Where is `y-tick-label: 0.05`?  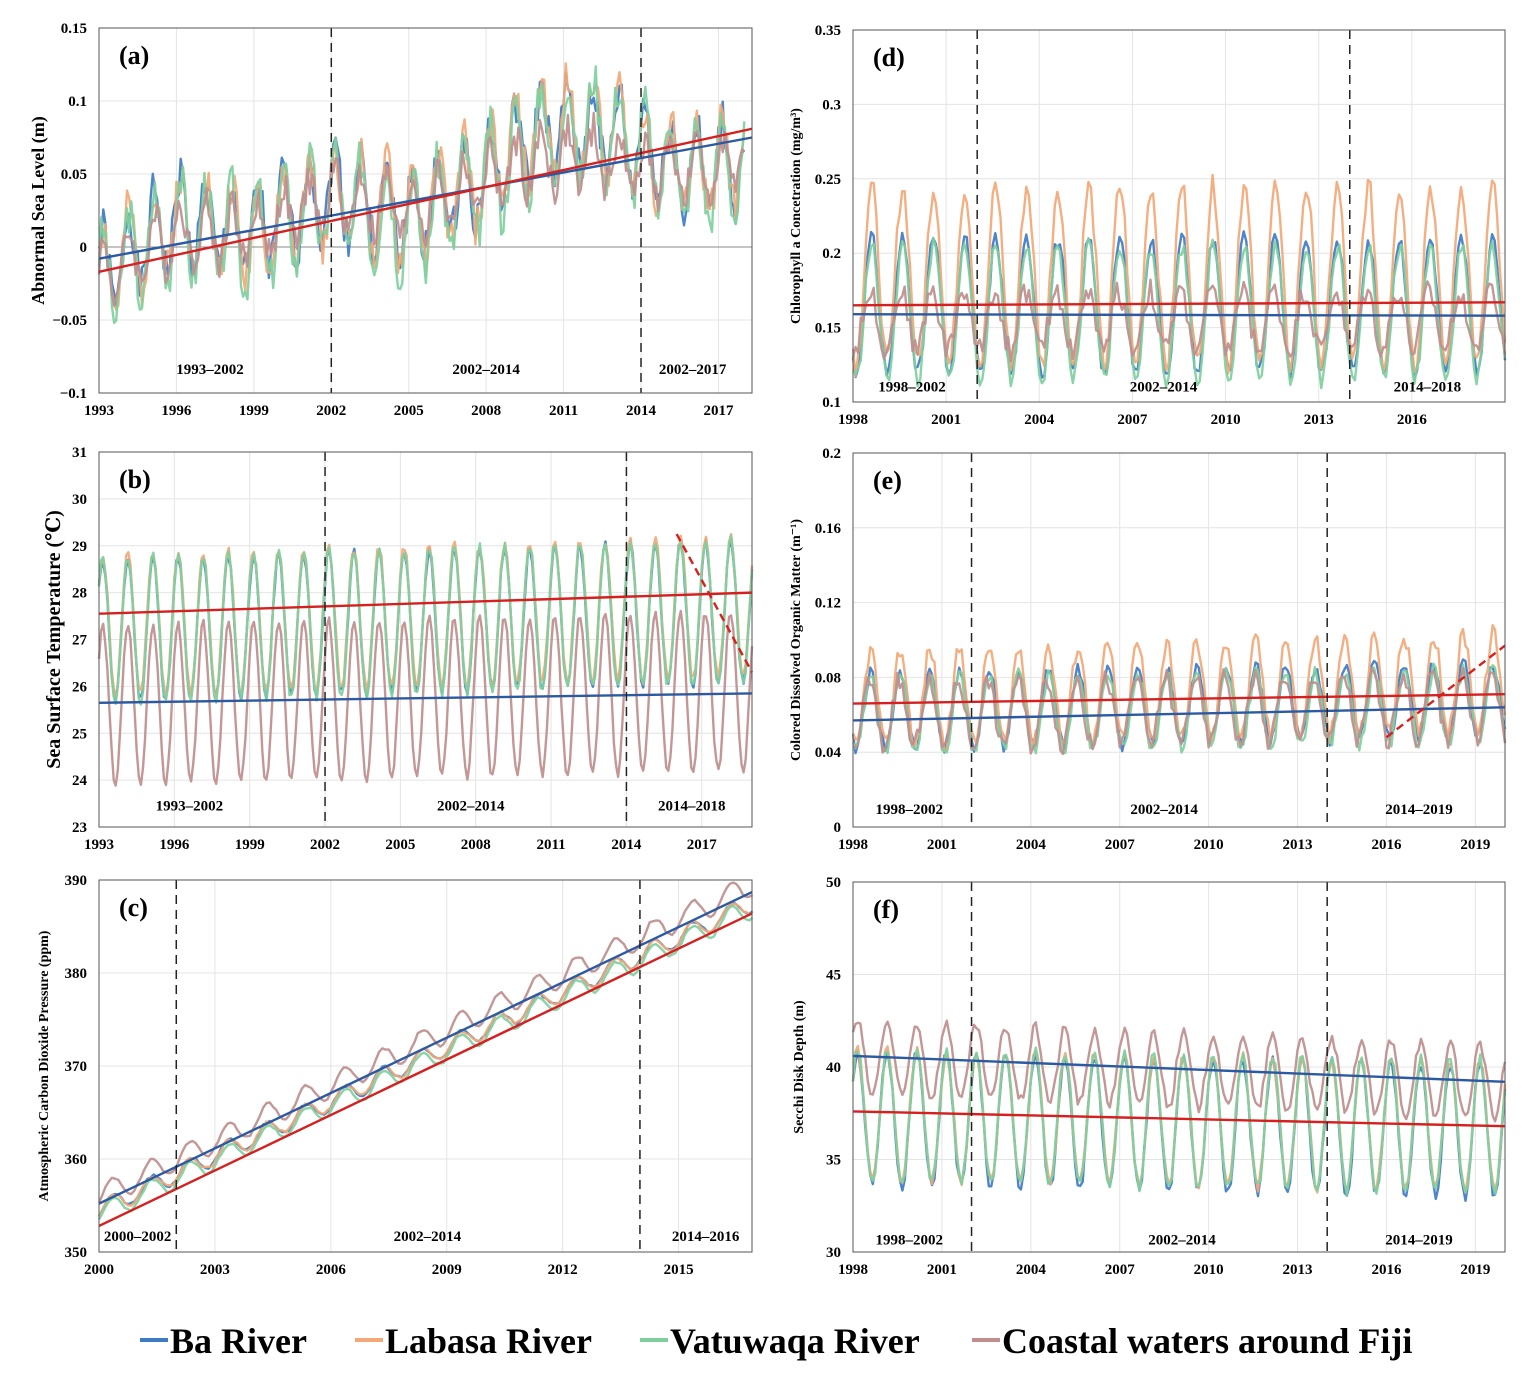 y-tick-label: 0.05 is located at coordinates (74, 175).